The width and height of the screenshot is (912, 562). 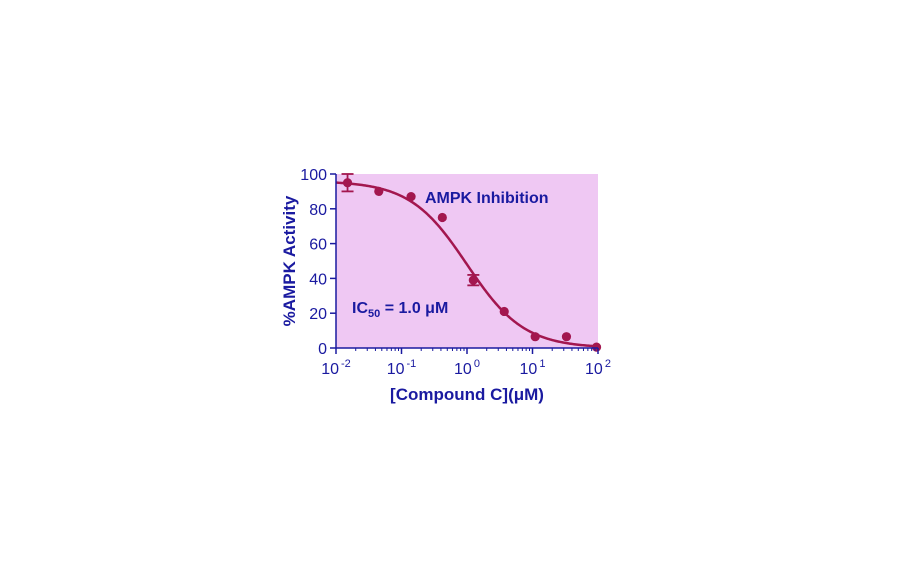 What do you see at coordinates (414, 308) in the screenshot?
I see `ic50-suffix: = 1.0 μM` at bounding box center [414, 308].